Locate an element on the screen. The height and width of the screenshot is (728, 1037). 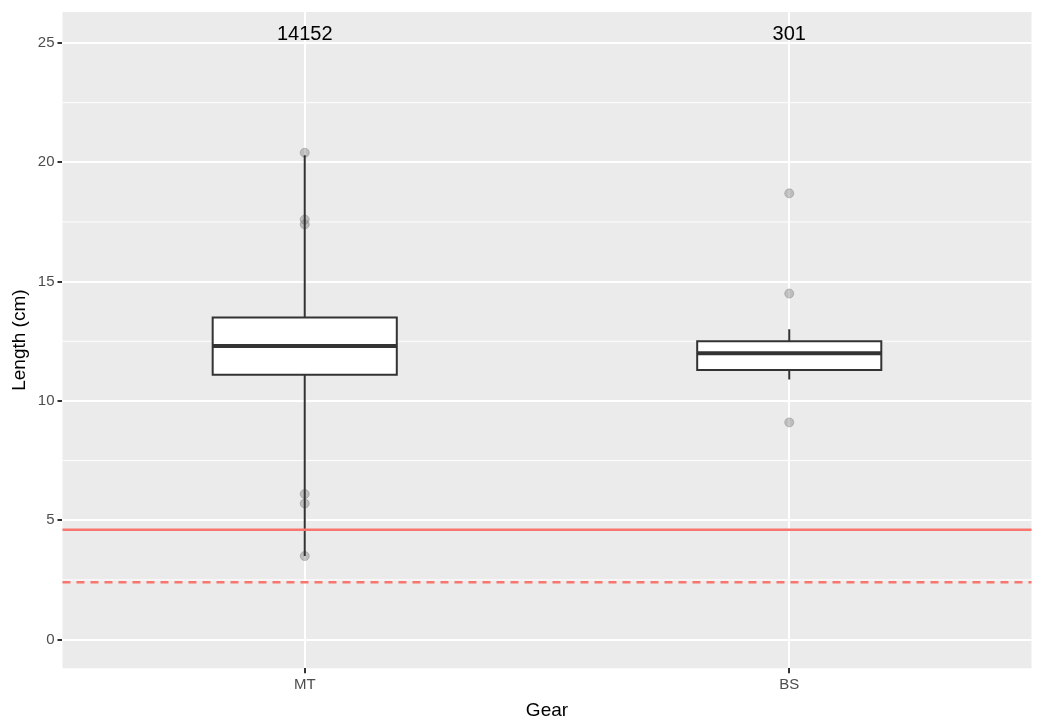
annotation: 14152 is located at coordinates (304, 32).